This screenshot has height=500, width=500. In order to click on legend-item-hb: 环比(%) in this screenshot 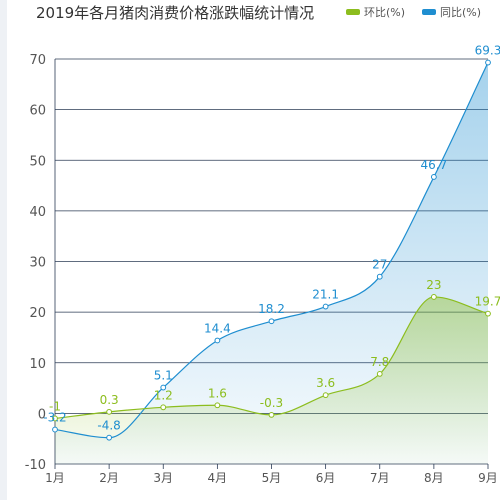, I will do `click(375, 12)`.